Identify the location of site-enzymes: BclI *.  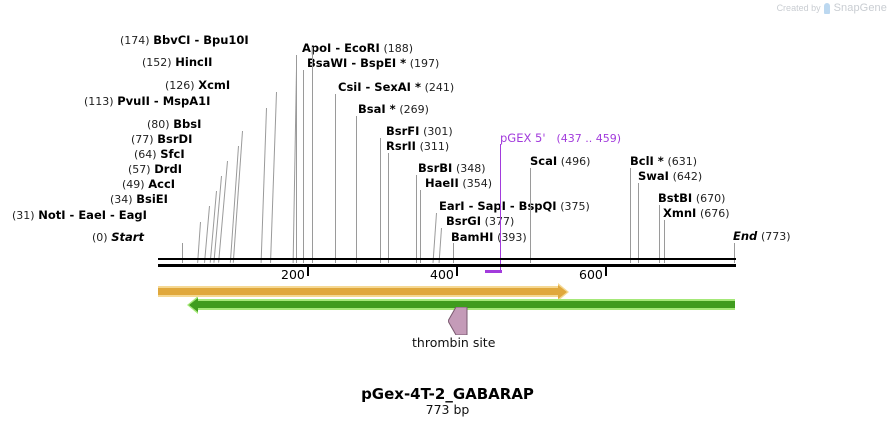
(647, 161).